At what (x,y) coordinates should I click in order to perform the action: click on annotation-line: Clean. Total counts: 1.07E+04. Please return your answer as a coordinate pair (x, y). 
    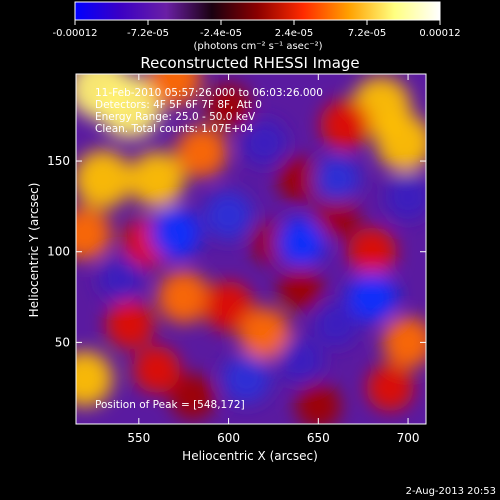
    Looking at the image, I should click on (174, 129).